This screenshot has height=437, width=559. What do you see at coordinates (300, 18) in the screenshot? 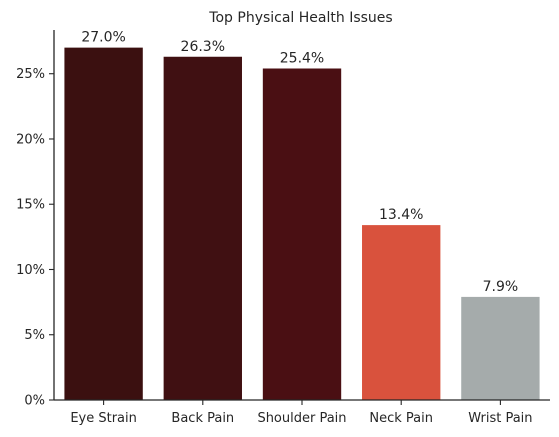
I see `chart-title: Top Physical Health Issues` at bounding box center [300, 18].